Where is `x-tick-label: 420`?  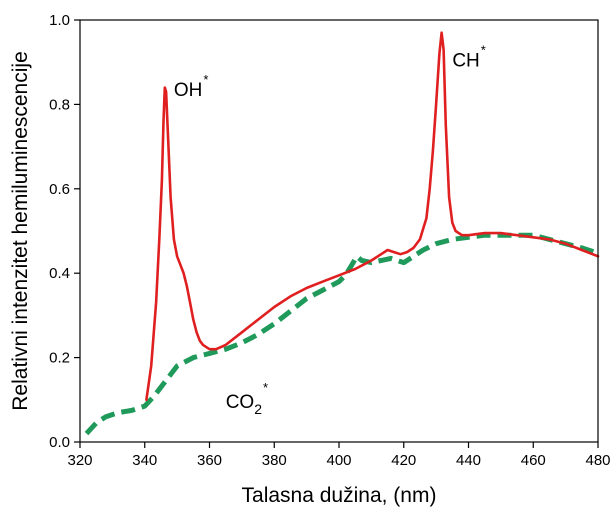 x-tick-label: 420 is located at coordinates (403, 460).